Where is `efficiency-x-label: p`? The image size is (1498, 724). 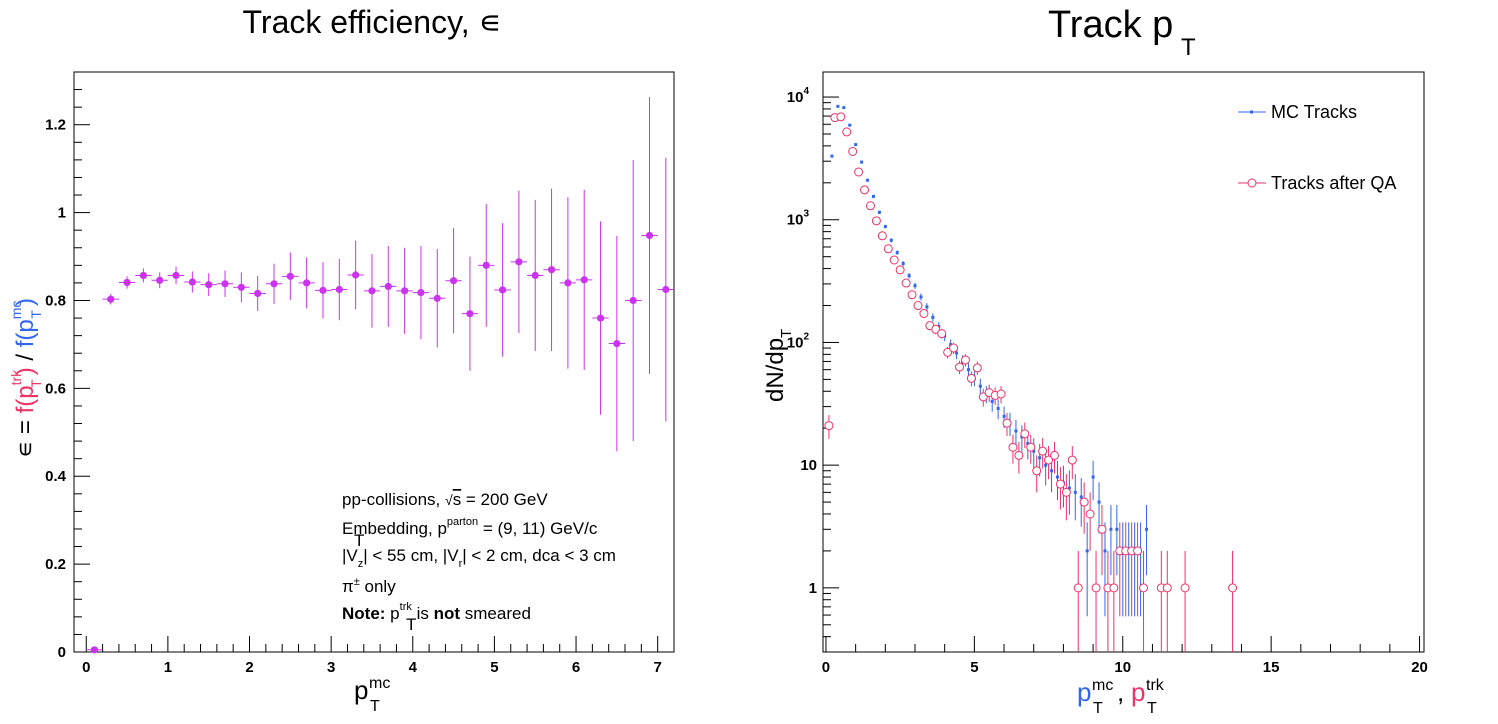
efficiency-x-label: p is located at coordinates (361, 690).